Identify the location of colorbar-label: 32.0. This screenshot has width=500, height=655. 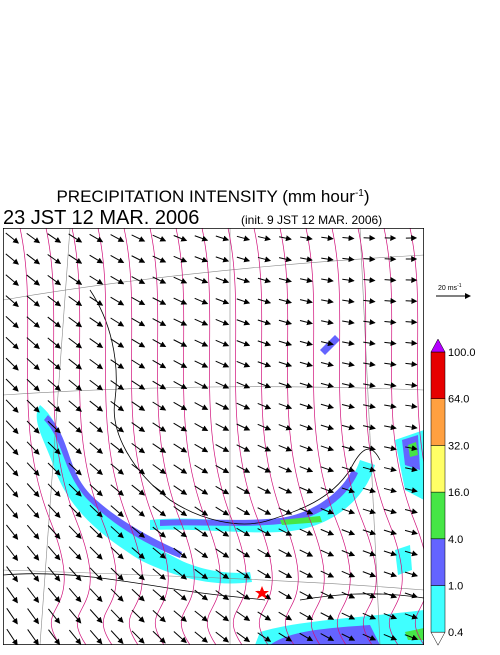
(458, 446).